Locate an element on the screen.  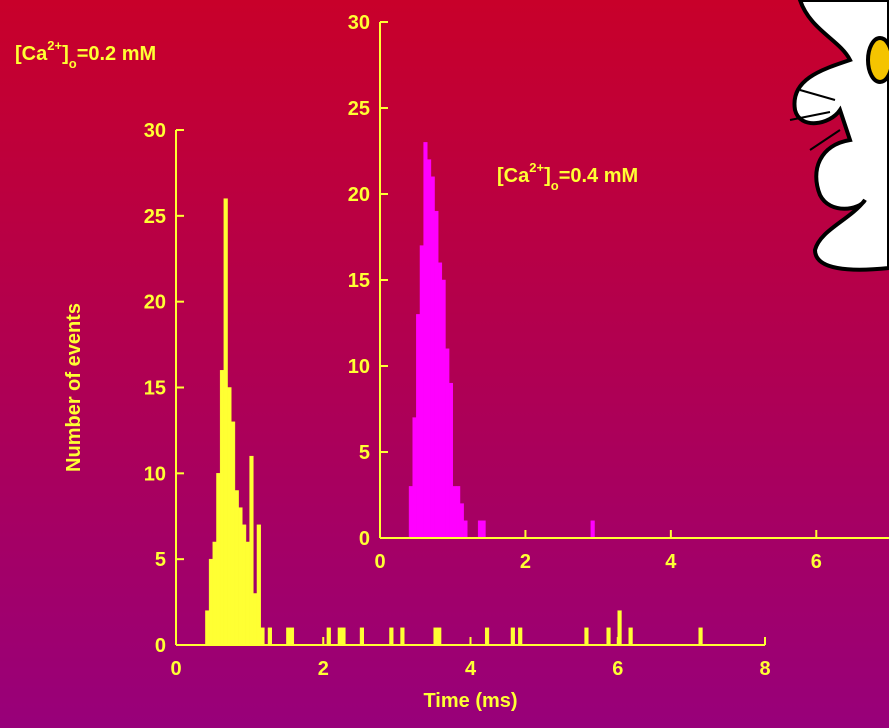
x-tick-label: 8 is located at coordinates (764, 669).